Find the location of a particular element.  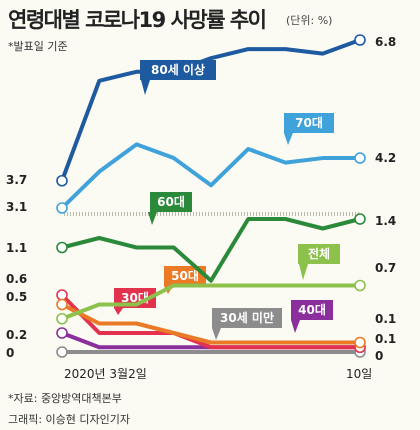

series-label-all: 전체 is located at coordinates (319, 253).